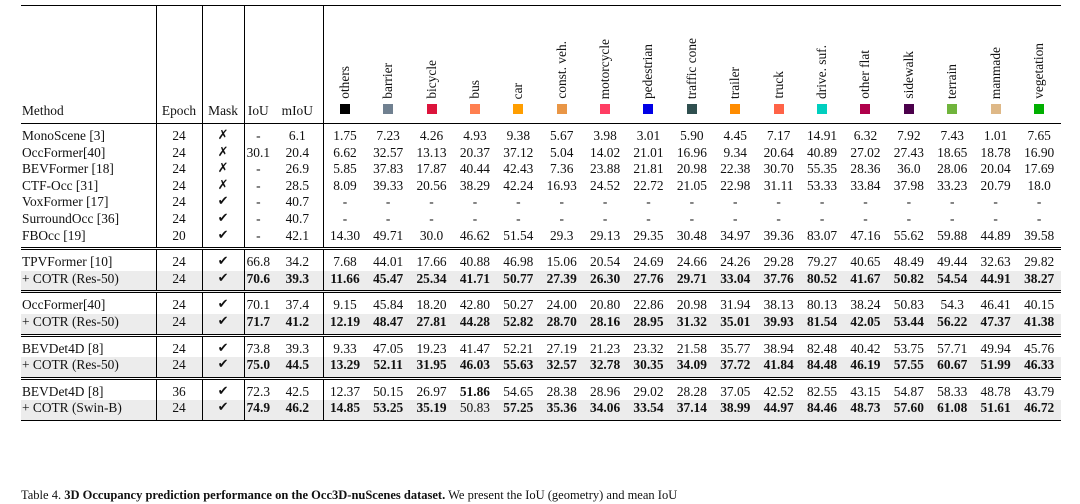 This screenshot has height=504, width=1080. What do you see at coordinates (388, 305) in the screenshot?
I see `cell-value: 45.84` at bounding box center [388, 305].